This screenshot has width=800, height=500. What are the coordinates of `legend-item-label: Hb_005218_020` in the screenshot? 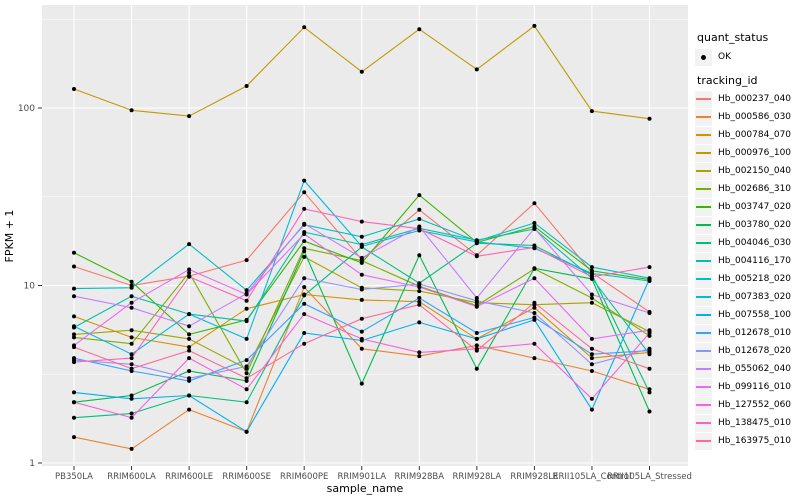 It's located at (755, 279).